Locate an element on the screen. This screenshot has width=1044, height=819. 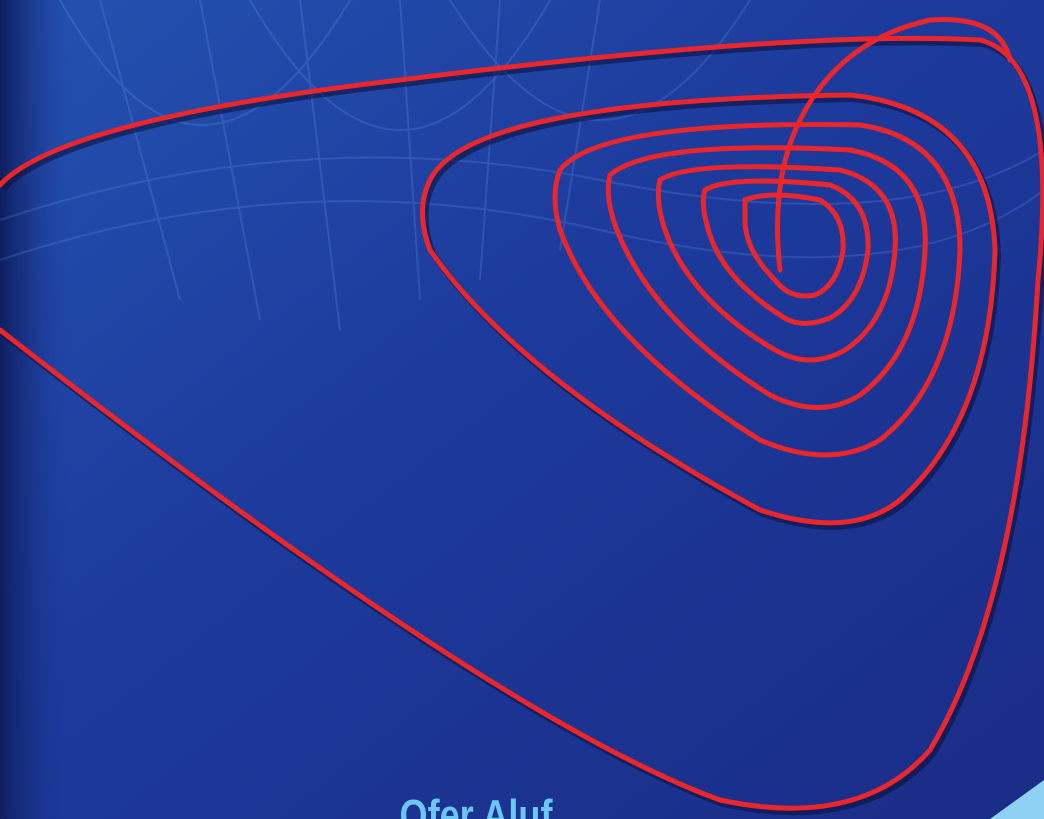
author: Ofer Aluf is located at coordinates (476, 805).